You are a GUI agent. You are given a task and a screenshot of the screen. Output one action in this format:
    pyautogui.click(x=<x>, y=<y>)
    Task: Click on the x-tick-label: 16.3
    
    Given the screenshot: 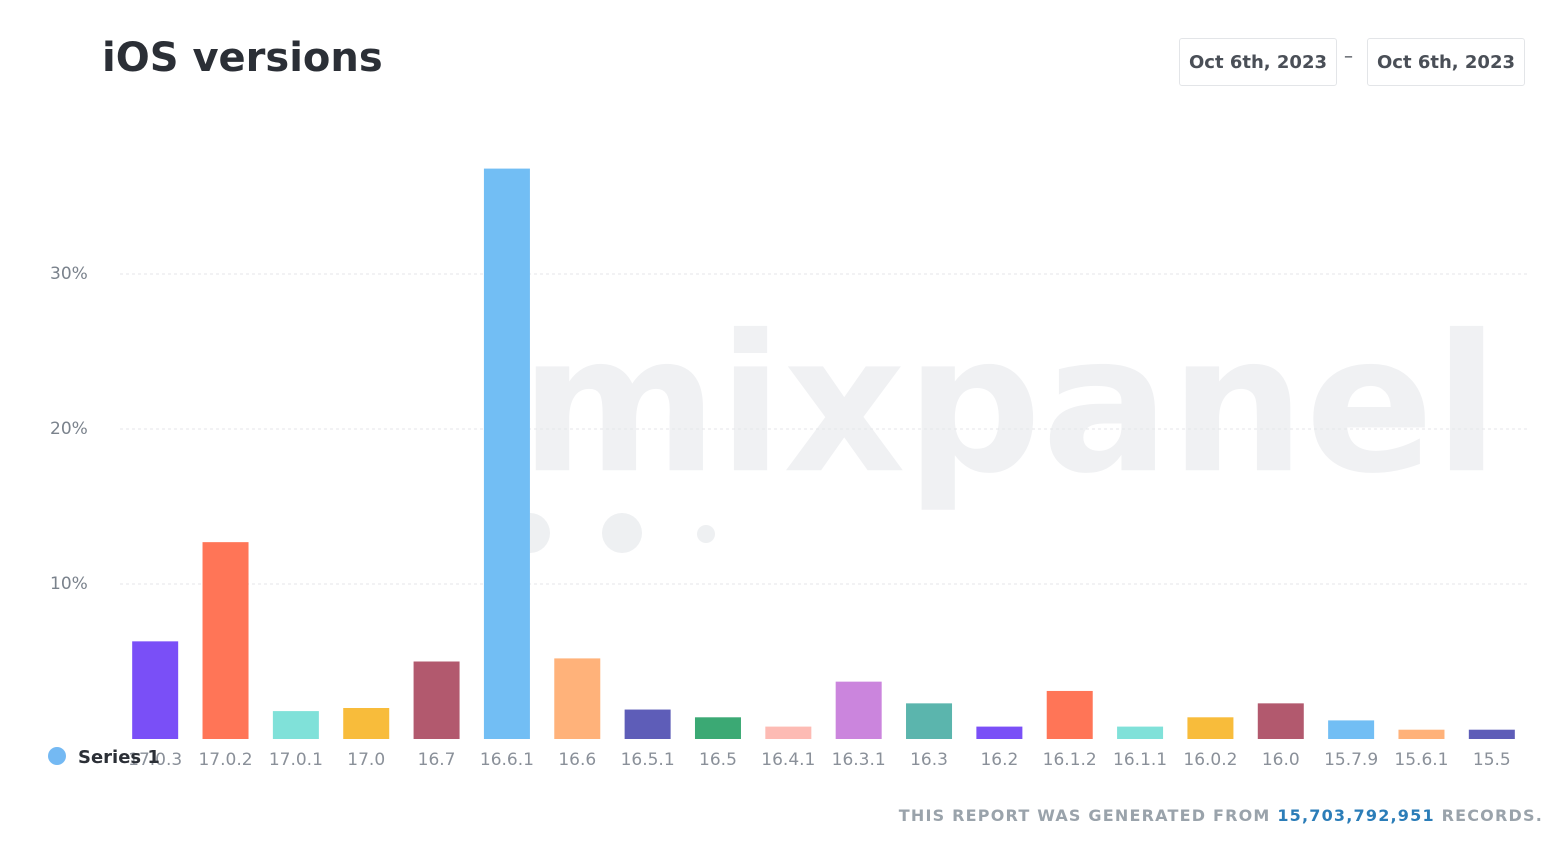 What is the action you would take?
    pyautogui.click(x=929, y=760)
    